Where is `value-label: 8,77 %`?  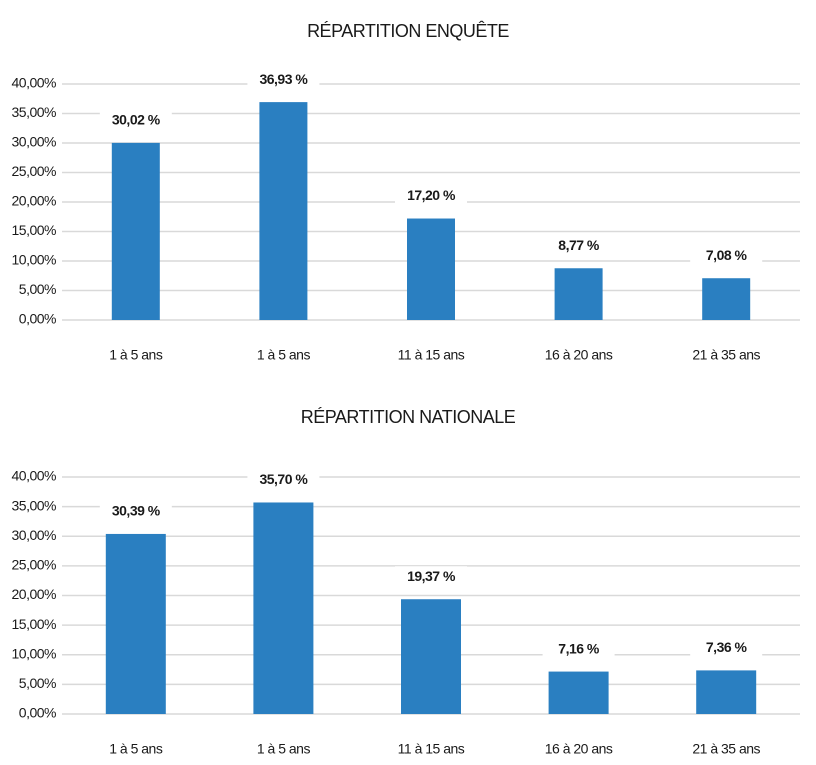 value-label: 8,77 % is located at coordinates (579, 245).